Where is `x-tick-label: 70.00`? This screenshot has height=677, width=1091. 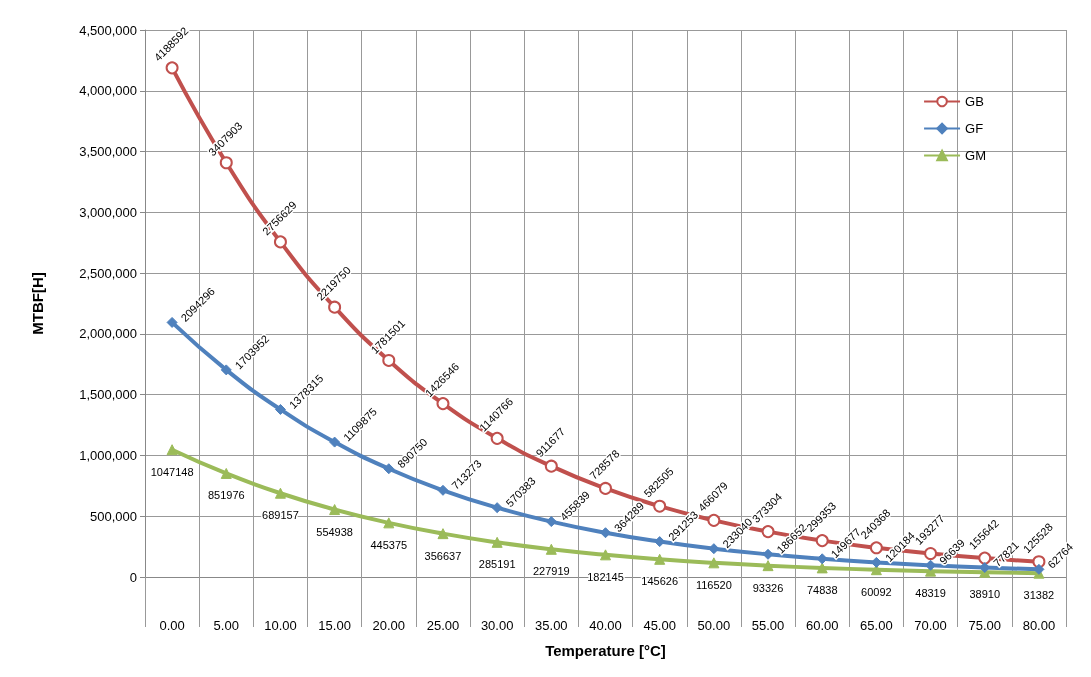
x-tick-label: 70.00 is located at coordinates (930, 625).